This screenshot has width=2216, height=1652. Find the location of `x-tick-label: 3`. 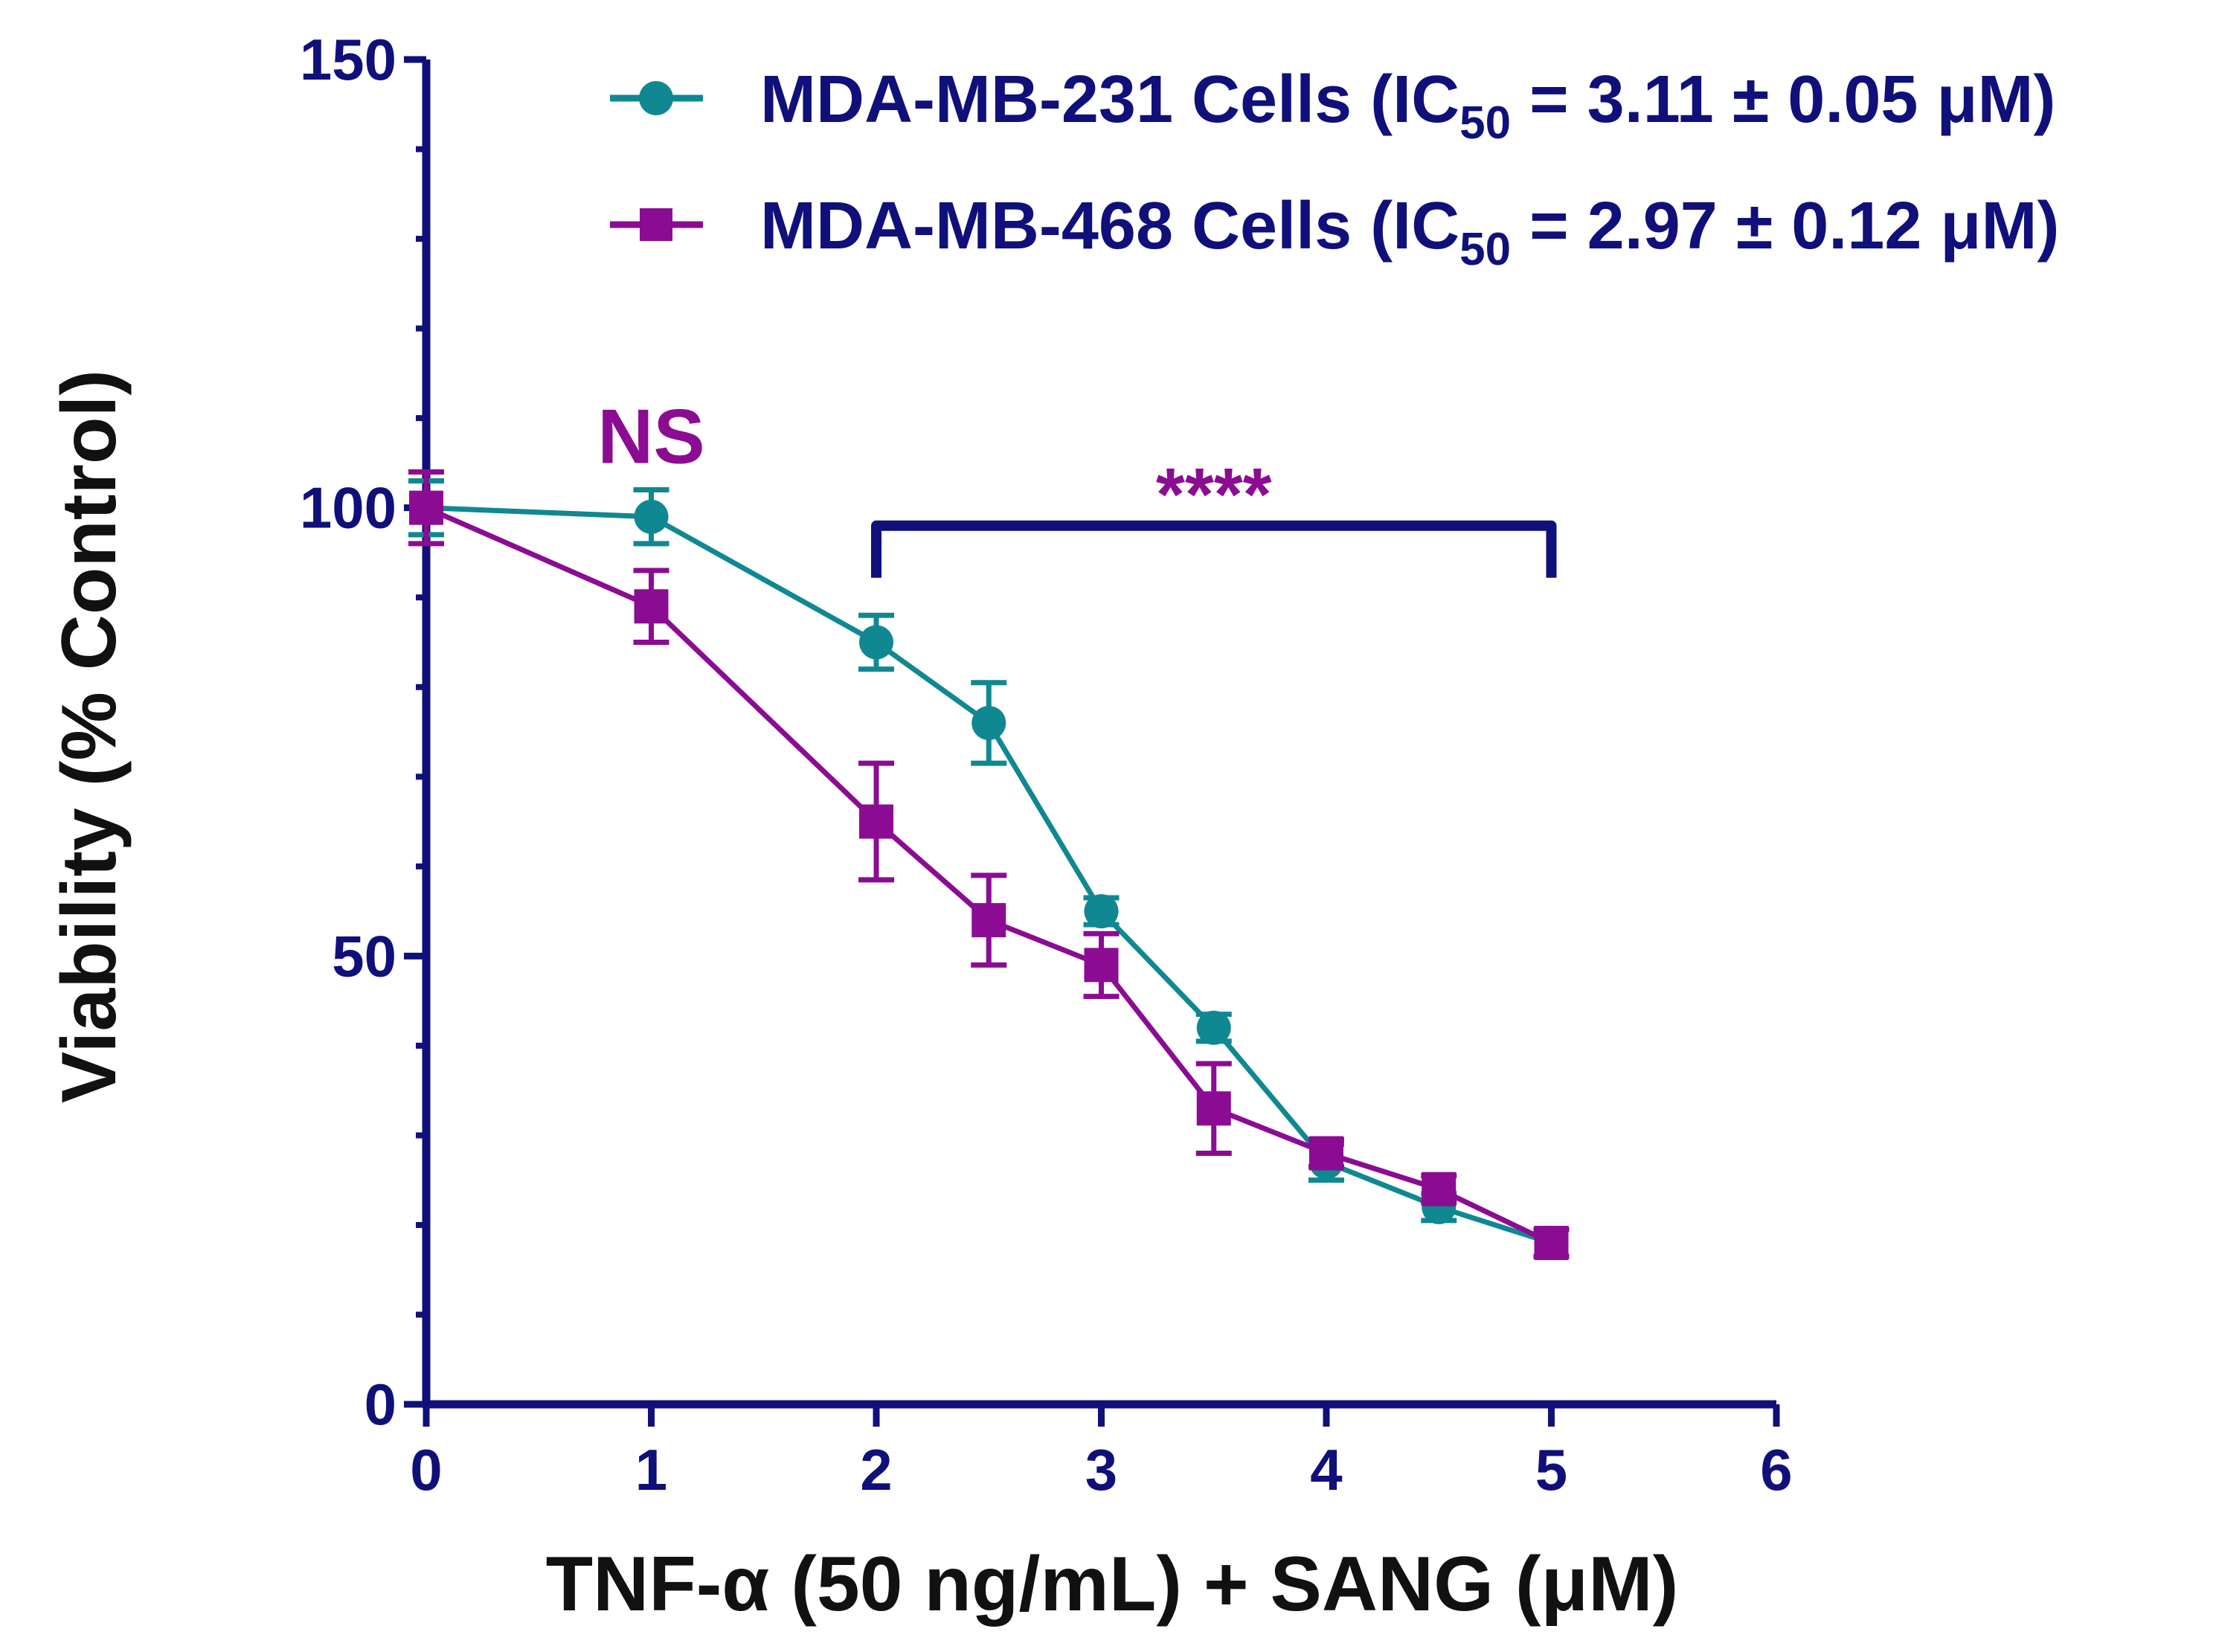

x-tick-label: 3 is located at coordinates (1101, 1469).